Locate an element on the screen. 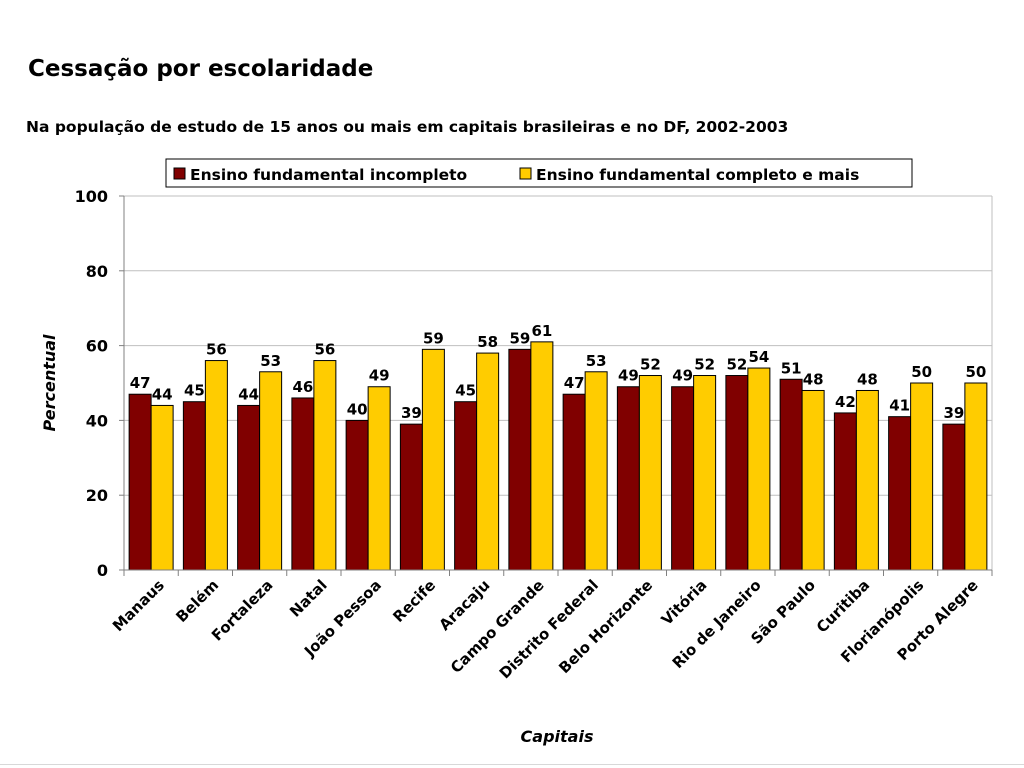 The height and width of the screenshot is (768, 1024). x-tick-label: Belém is located at coordinates (197, 601).